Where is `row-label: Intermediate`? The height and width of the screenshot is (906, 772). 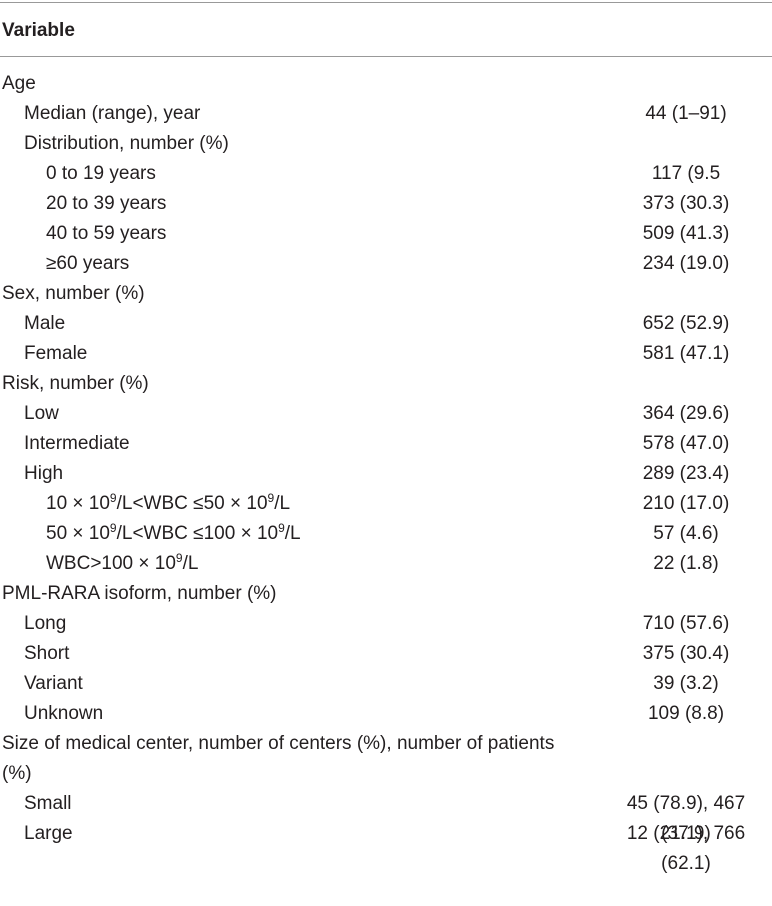 row-label: Intermediate is located at coordinates (77, 443).